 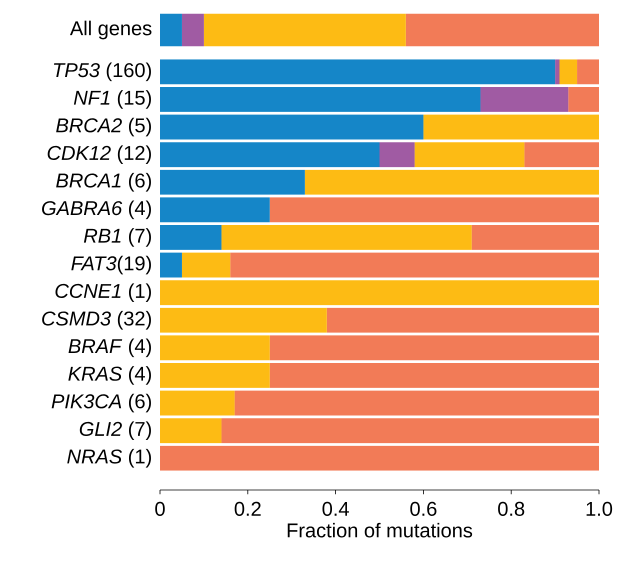 I want to click on x-axis-title: Fraction of mutations, so click(x=380, y=530).